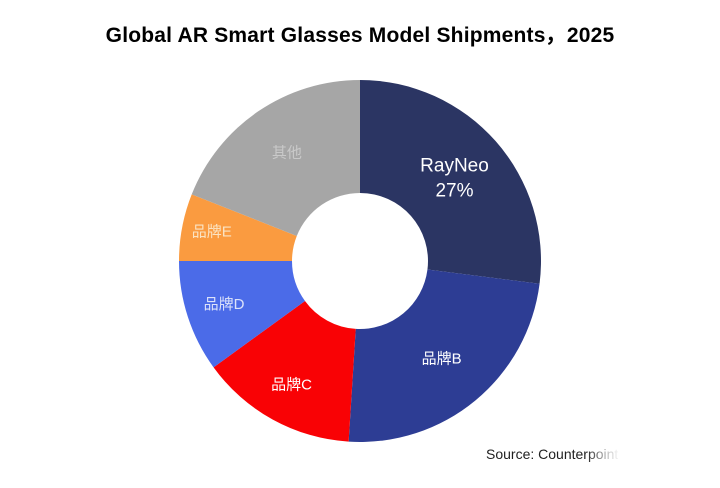 This screenshot has width=720, height=488. What do you see at coordinates (287, 152) in the screenshot?
I see `segment-label-5: 其他` at bounding box center [287, 152].